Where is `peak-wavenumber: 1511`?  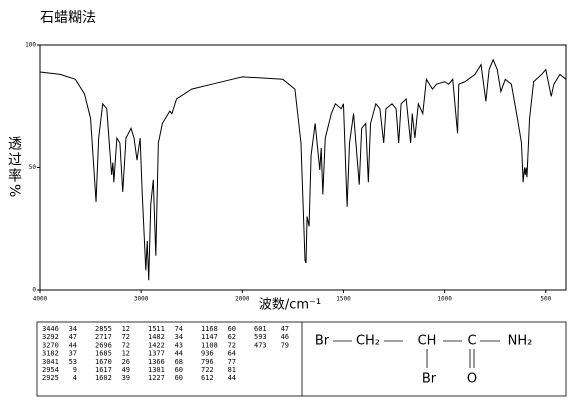 peak-wavenumber: 1511 is located at coordinates (156, 329).